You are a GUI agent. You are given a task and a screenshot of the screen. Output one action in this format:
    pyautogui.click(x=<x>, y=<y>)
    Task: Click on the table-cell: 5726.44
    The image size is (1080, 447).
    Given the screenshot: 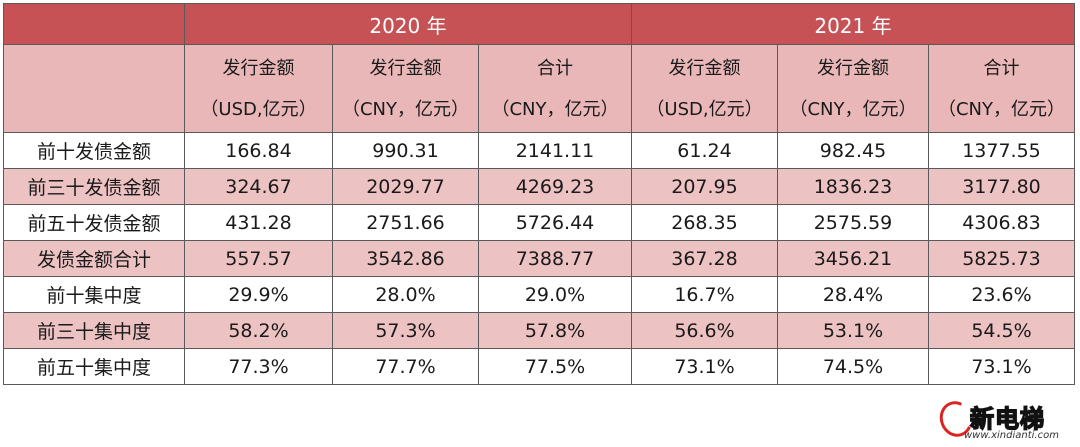 What is the action you would take?
    pyautogui.click(x=555, y=222)
    